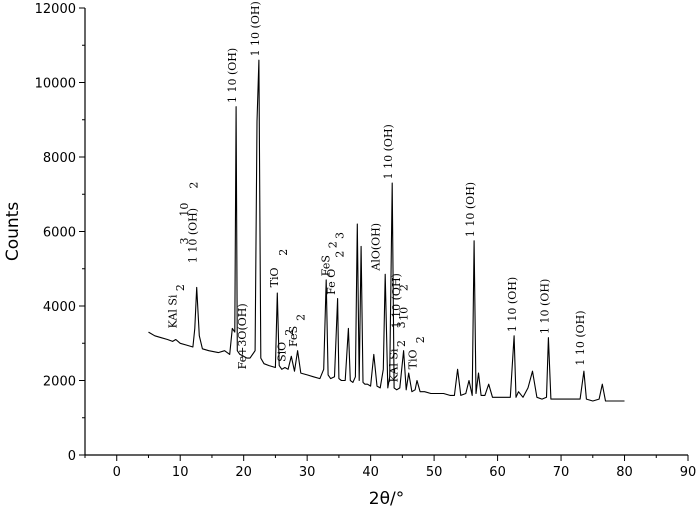  What do you see at coordinates (117, 472) in the screenshot?
I see `x-tick-label: 0` at bounding box center [117, 472].